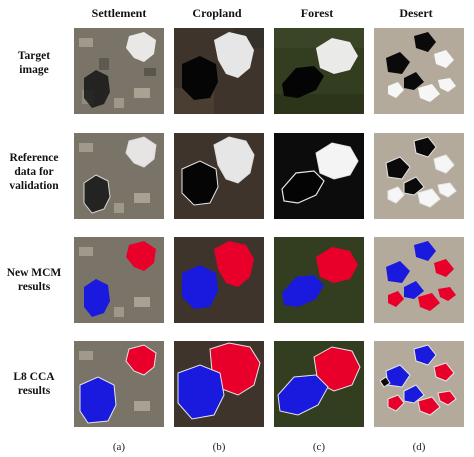  I want to click on caption-c: (c), so click(319, 447).